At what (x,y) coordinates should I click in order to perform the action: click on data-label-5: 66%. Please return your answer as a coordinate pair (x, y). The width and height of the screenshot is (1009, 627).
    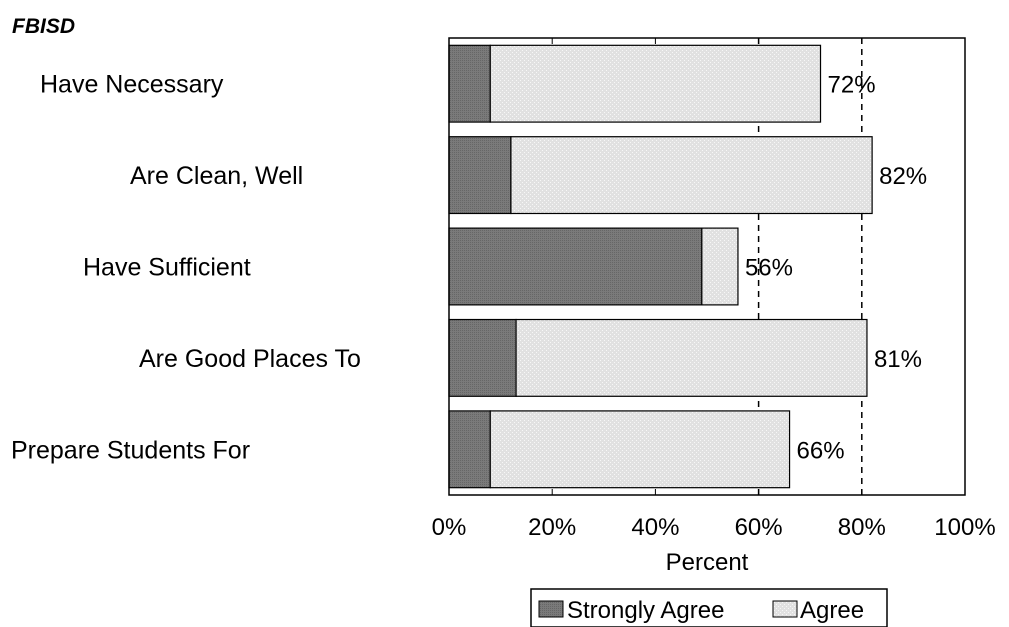
    Looking at the image, I should click on (821, 450).